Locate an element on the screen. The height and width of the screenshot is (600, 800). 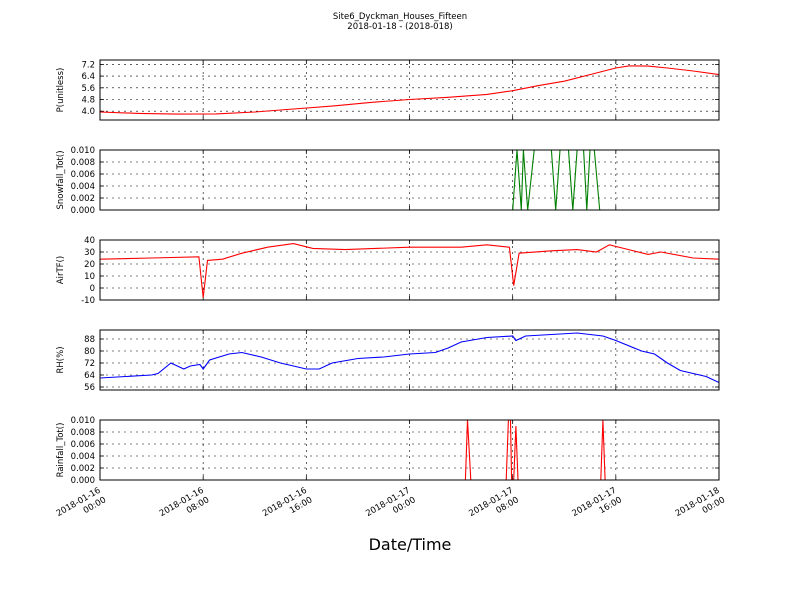
y-tick-label: 56 is located at coordinates (89, 388).